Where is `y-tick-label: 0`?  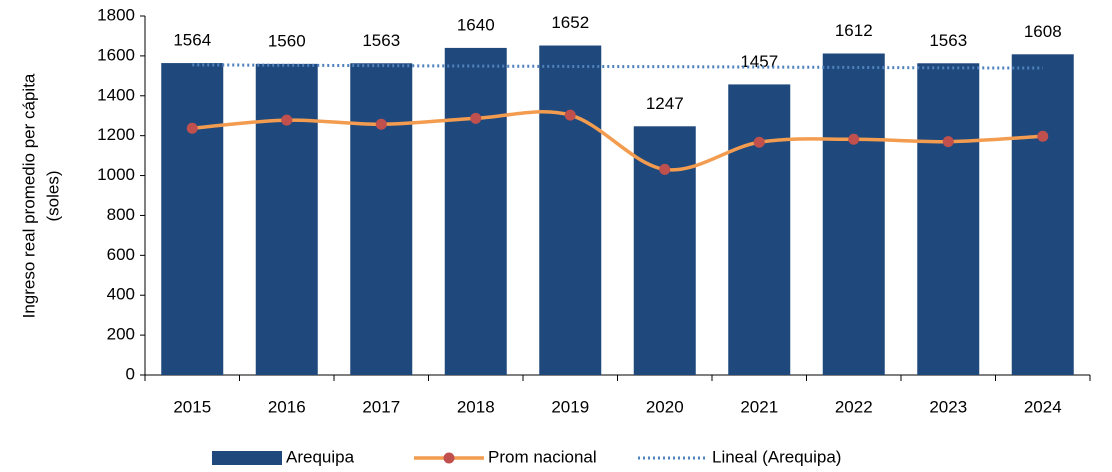
y-tick-label: 0 is located at coordinates (130, 373).